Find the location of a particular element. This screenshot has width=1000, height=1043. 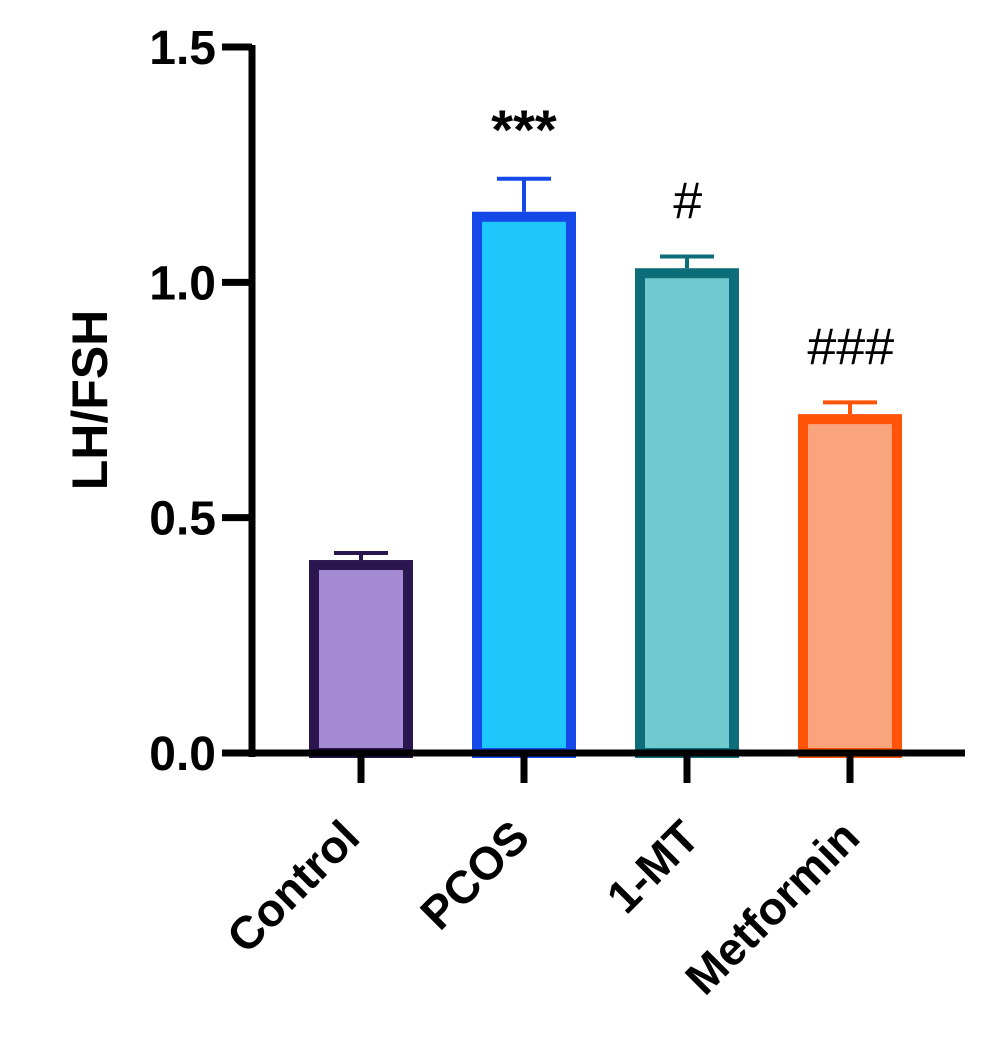

y-axis: 0.0 0.5 1.0 1.5 is located at coordinates (202, 401).